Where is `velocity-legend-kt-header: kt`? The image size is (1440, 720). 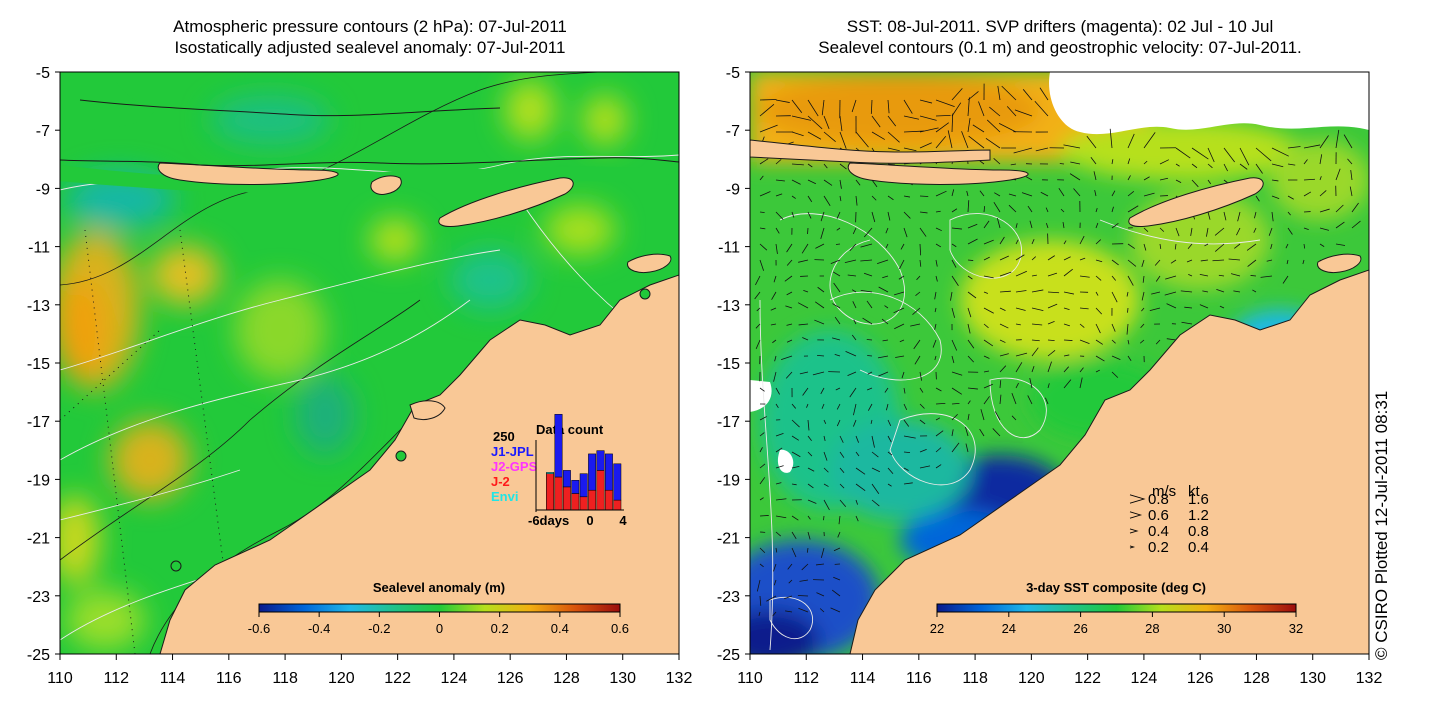
velocity-legend-kt-header: kt is located at coordinates (1194, 491).